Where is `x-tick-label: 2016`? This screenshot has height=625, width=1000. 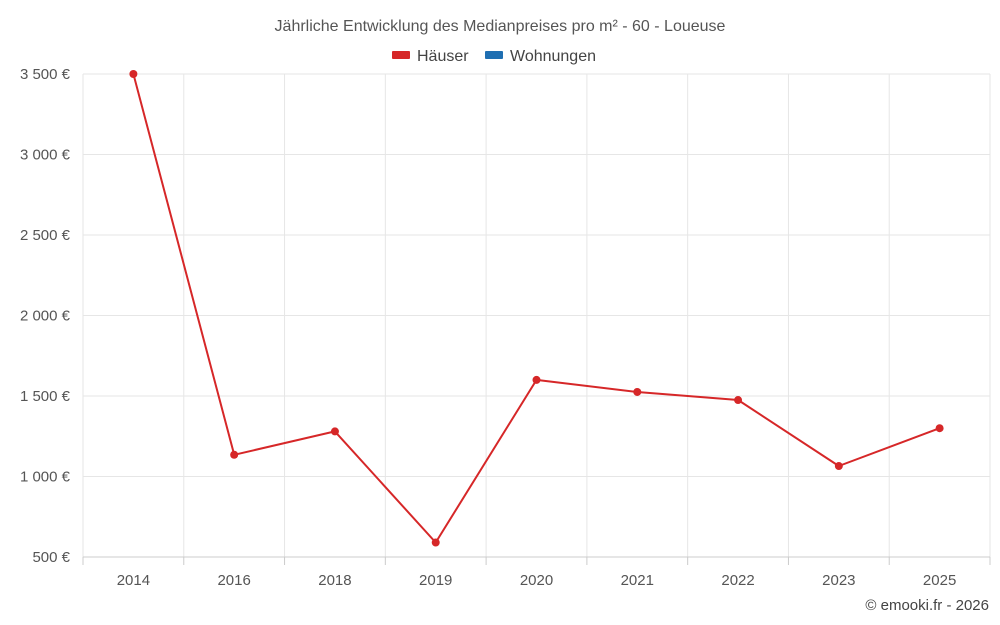
x-tick-label: 2016 is located at coordinates (233, 580).